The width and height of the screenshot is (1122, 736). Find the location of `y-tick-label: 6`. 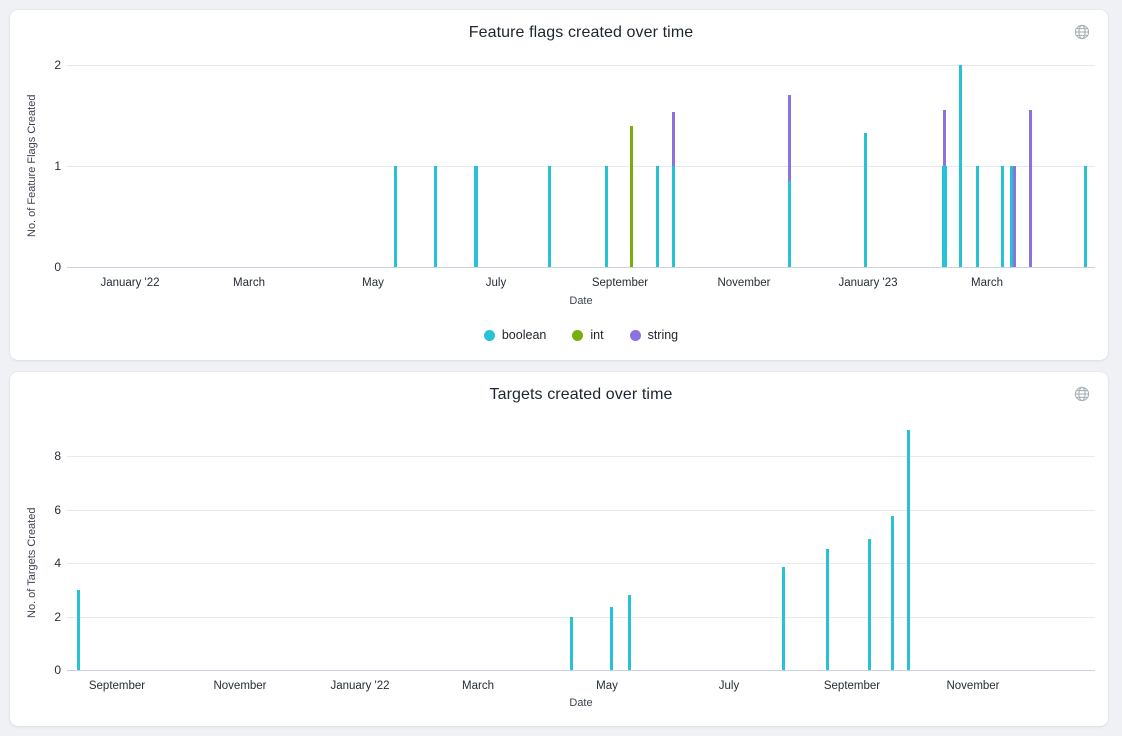

y-tick-label: 6 is located at coordinates (57, 509).